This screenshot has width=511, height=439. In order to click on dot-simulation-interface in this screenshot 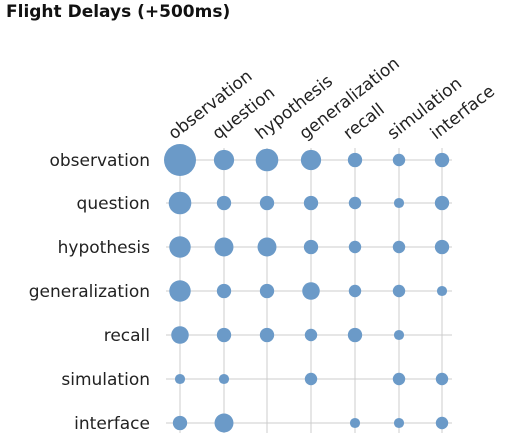, I will do `click(442, 379)`.